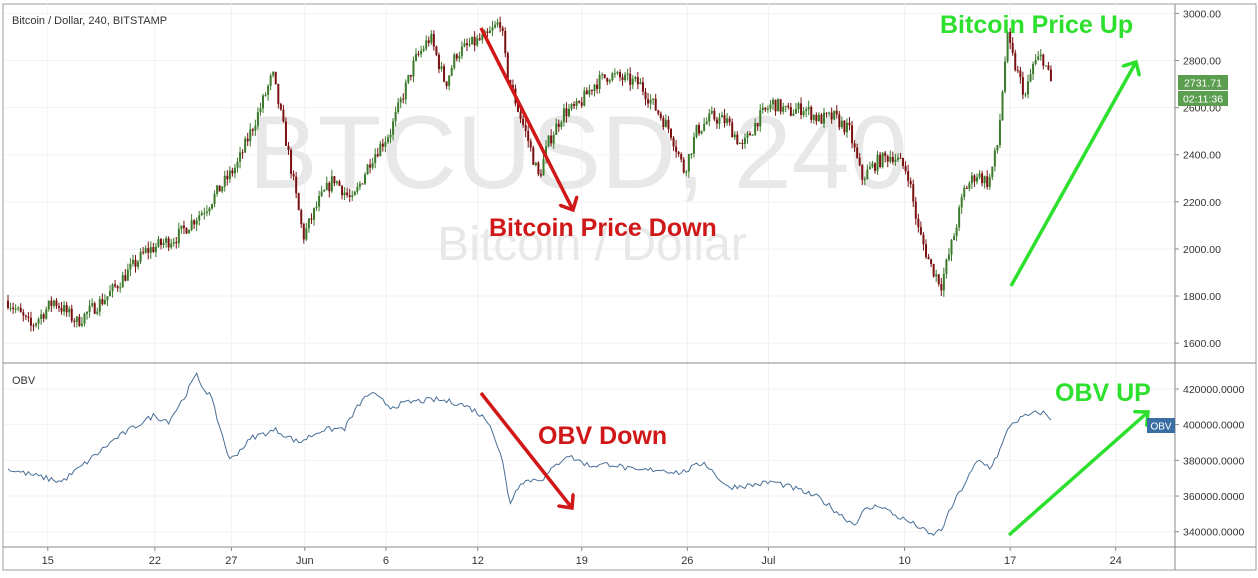  I want to click on price-up-label: Bitcoin Price Up, so click(1036, 25).